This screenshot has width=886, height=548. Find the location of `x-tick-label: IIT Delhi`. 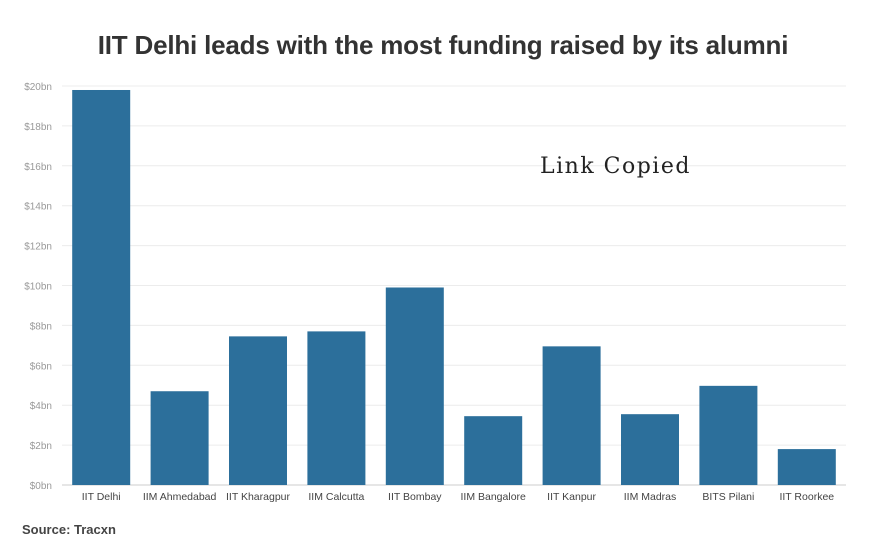

x-tick-label: IIT Delhi is located at coordinates (101, 497).